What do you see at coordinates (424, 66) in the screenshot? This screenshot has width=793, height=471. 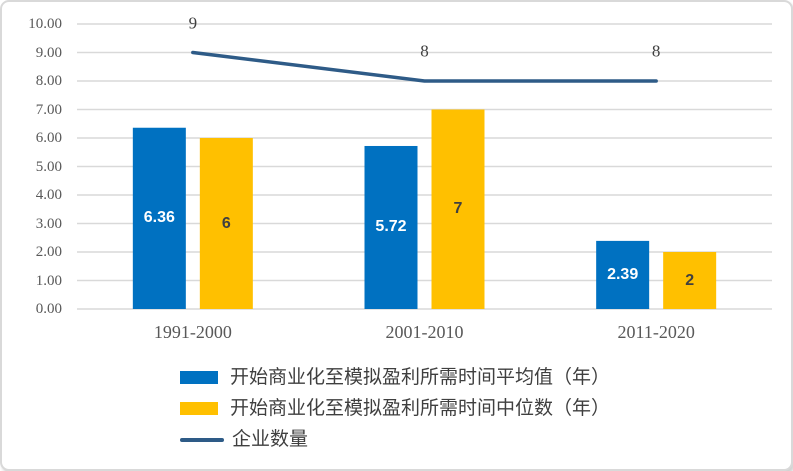 I see `company-count-line` at bounding box center [424, 66].